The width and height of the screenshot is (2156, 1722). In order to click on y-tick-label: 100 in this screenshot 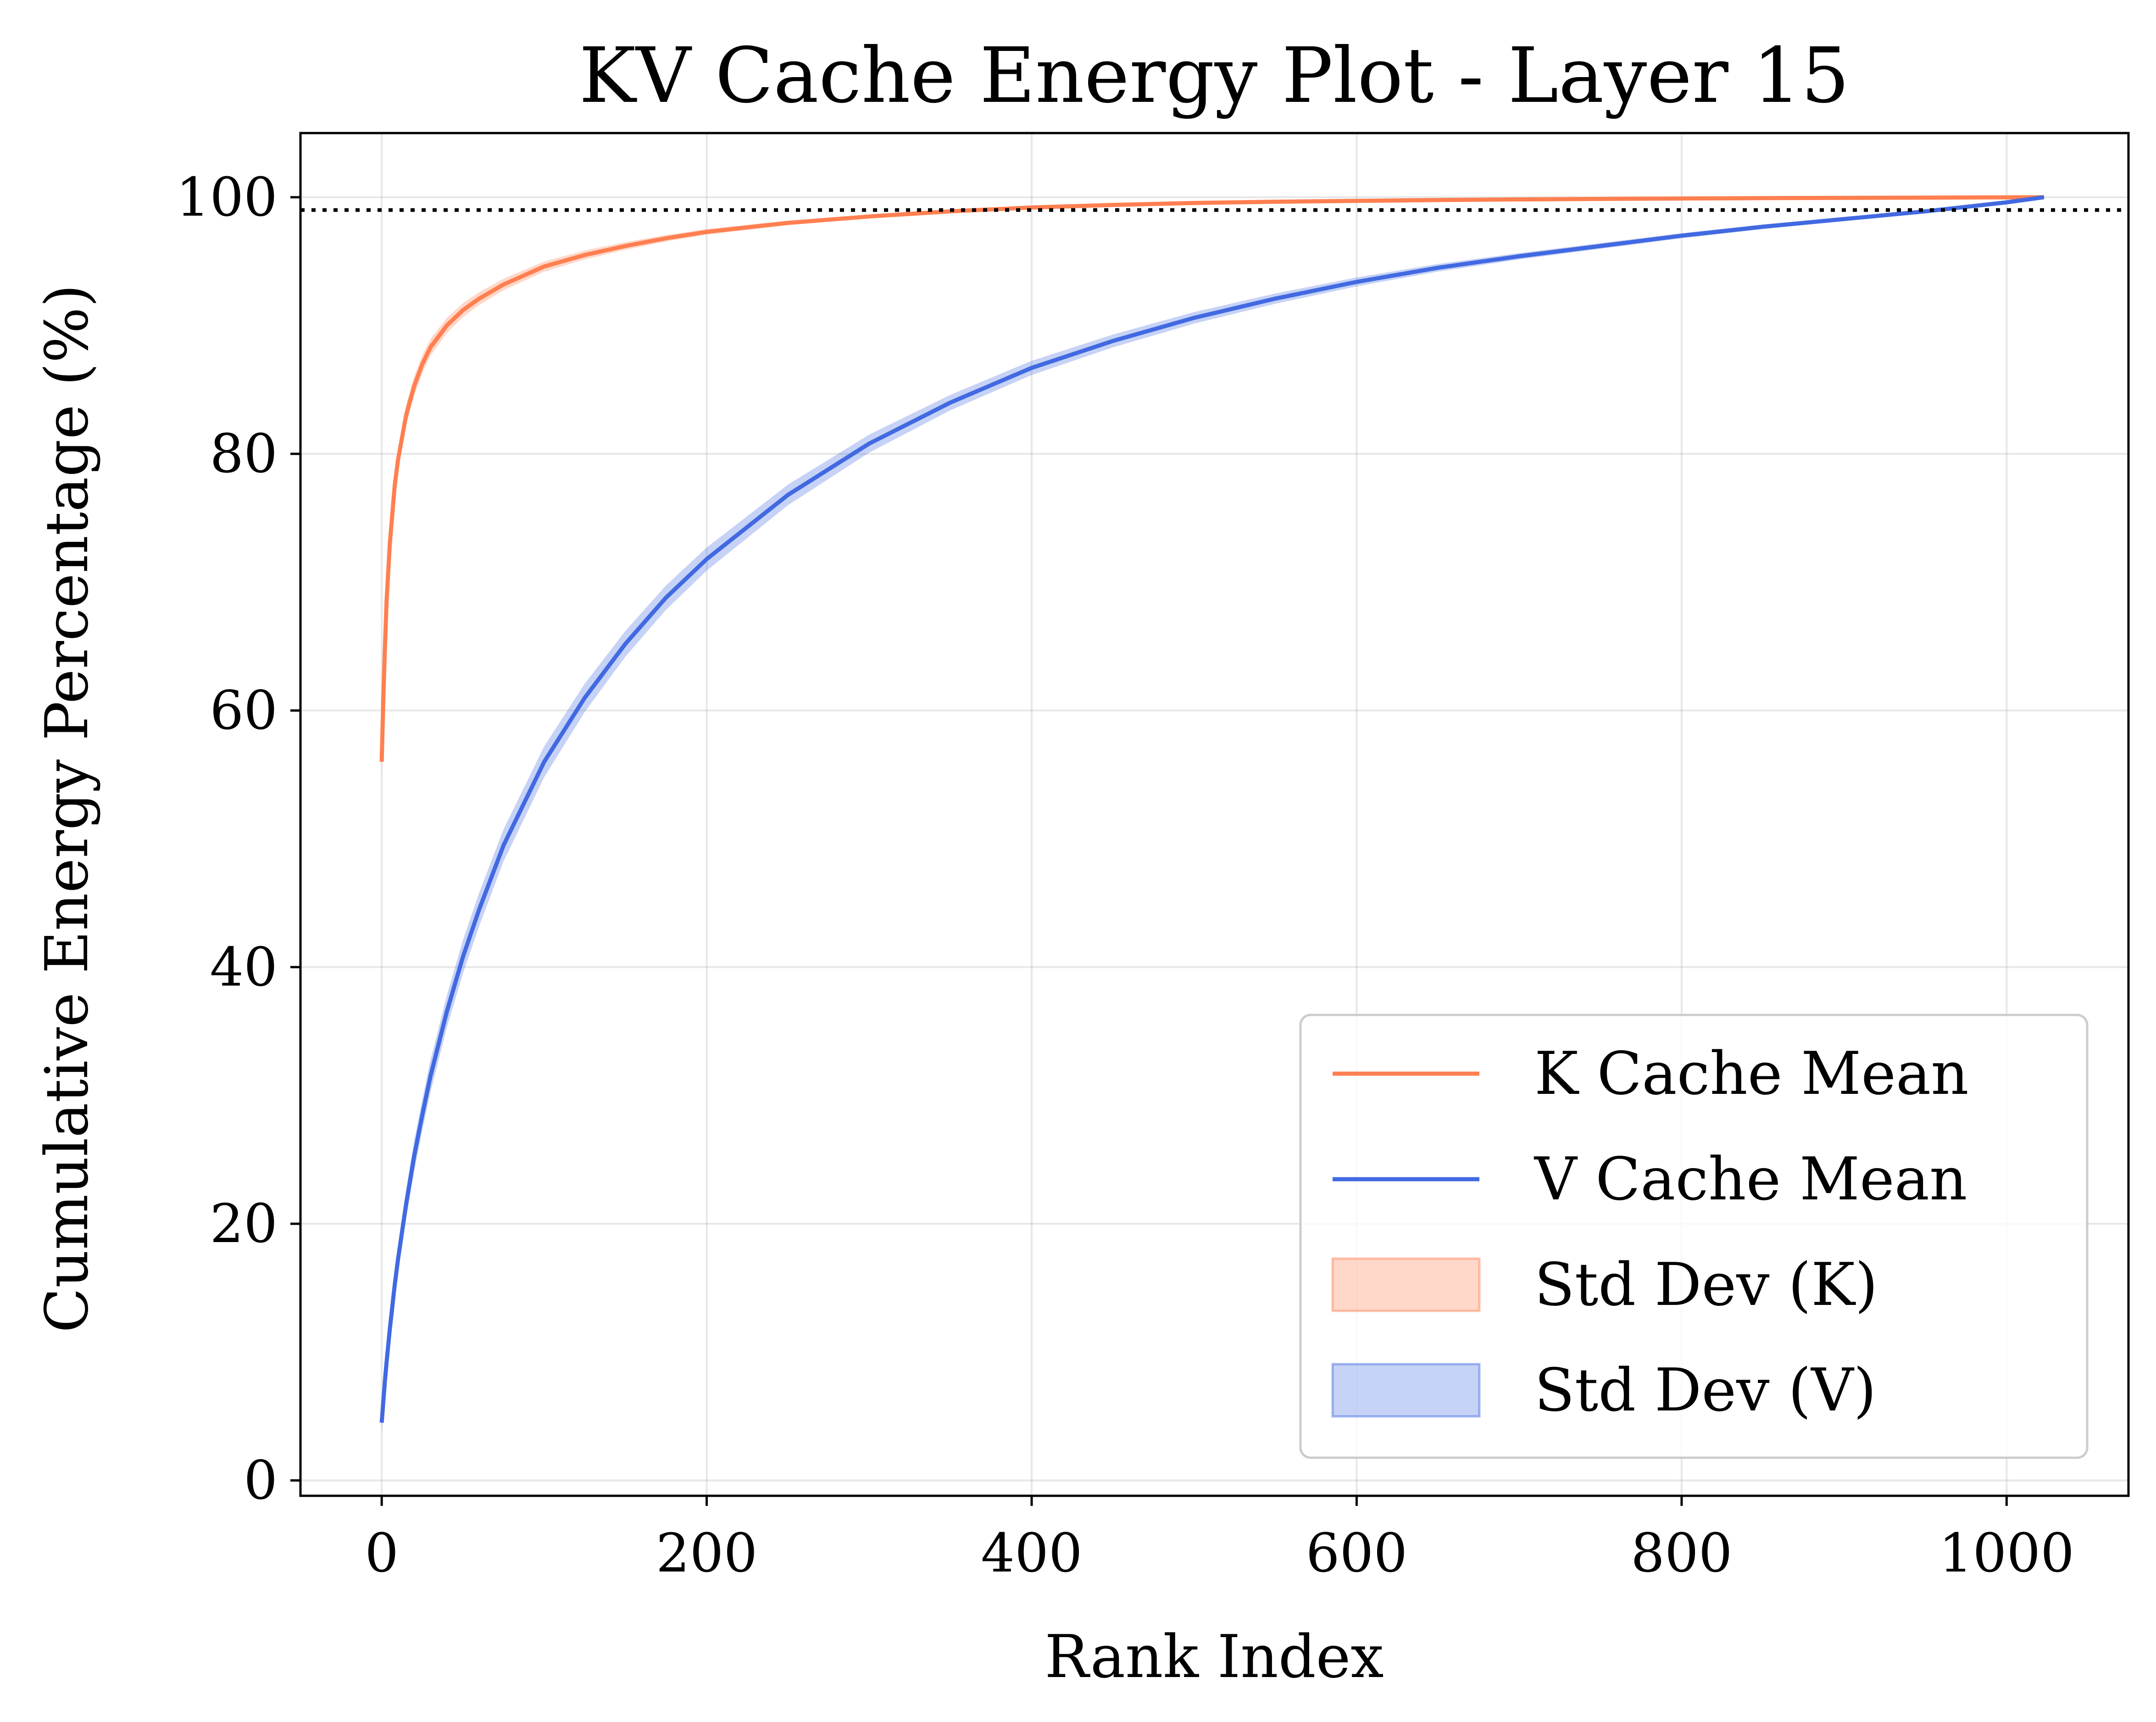, I will do `click(227, 197)`.